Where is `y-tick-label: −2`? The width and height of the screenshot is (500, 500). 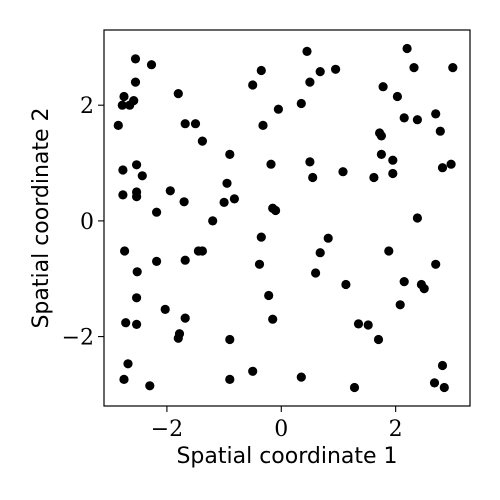 y-tick-label: −2 is located at coordinates (78, 338).